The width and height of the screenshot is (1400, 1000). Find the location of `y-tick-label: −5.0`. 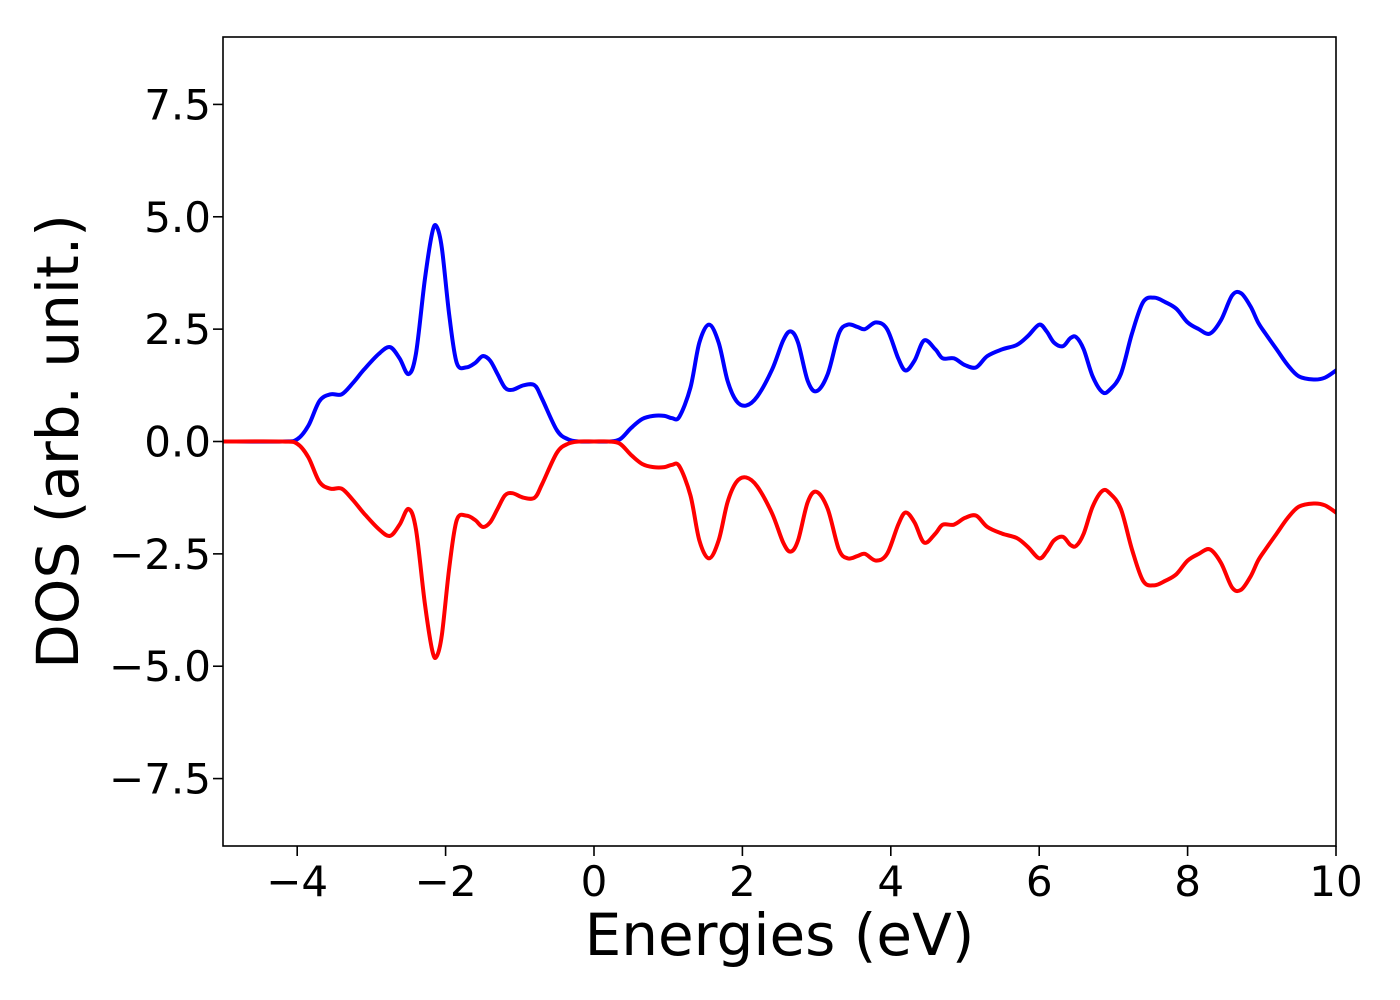

y-tick-label: −5.0 is located at coordinates (160, 666).